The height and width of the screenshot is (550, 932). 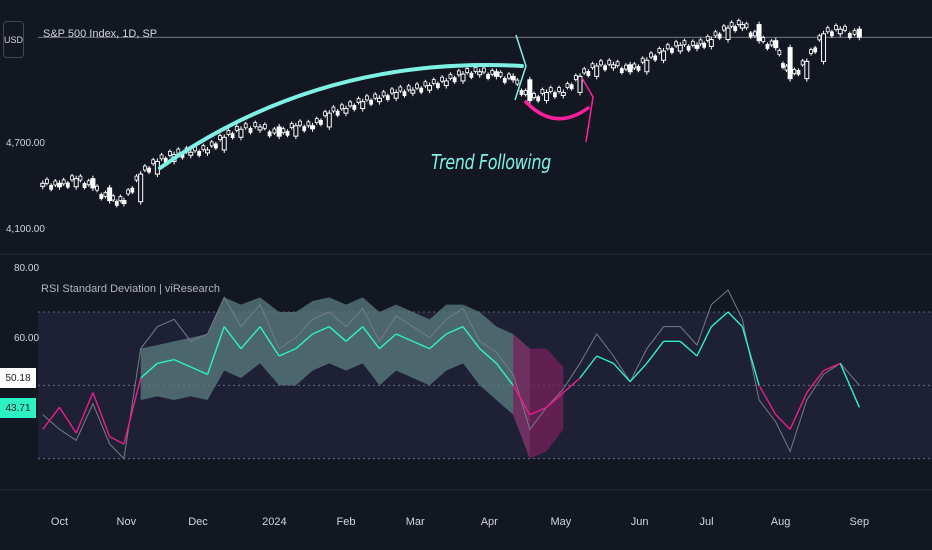 I want to click on pullback-arrowhead, so click(x=587, y=110).